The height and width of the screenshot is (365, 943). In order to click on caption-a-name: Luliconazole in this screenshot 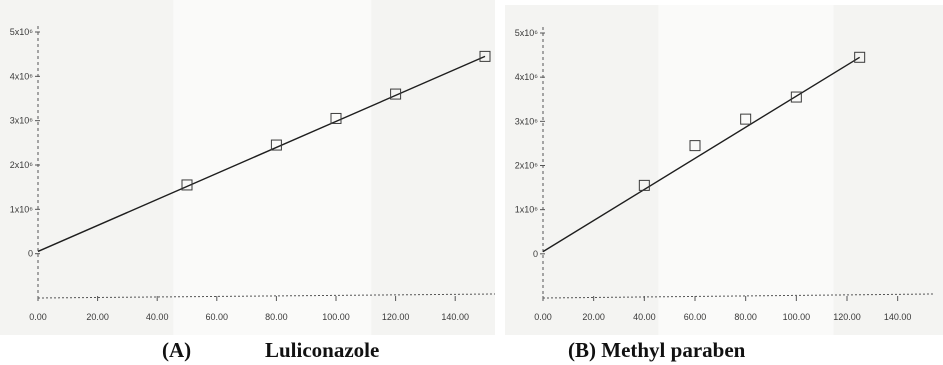, I will do `click(322, 350)`.